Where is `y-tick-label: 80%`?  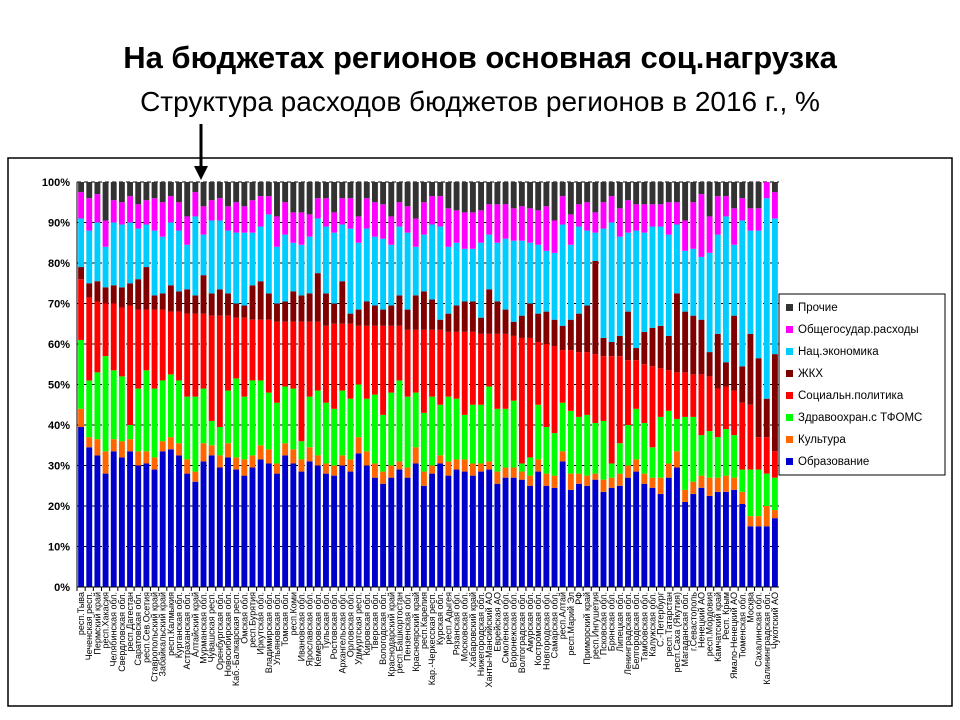
y-tick-label: 80% is located at coordinates (59, 264).